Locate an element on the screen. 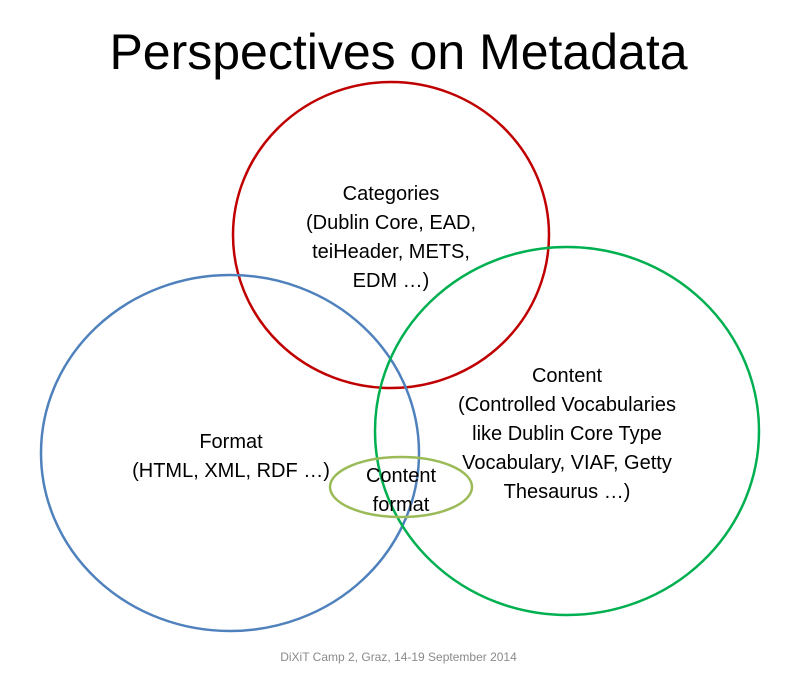  categories-line-3: teiHeader, METS, is located at coordinates (391, 252).